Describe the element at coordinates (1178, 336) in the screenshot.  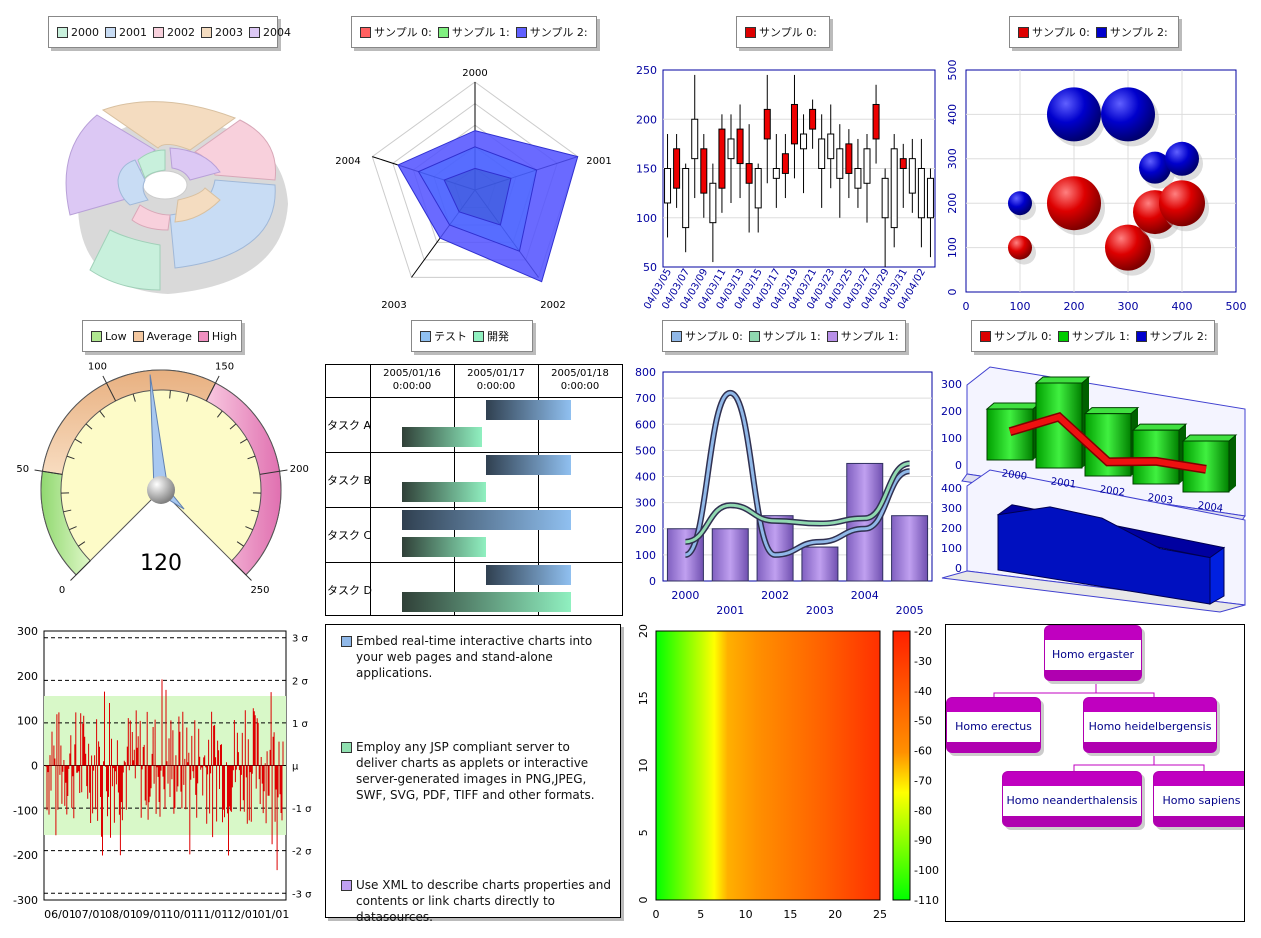
I see `legend-label: サンプル 2:` at that location.